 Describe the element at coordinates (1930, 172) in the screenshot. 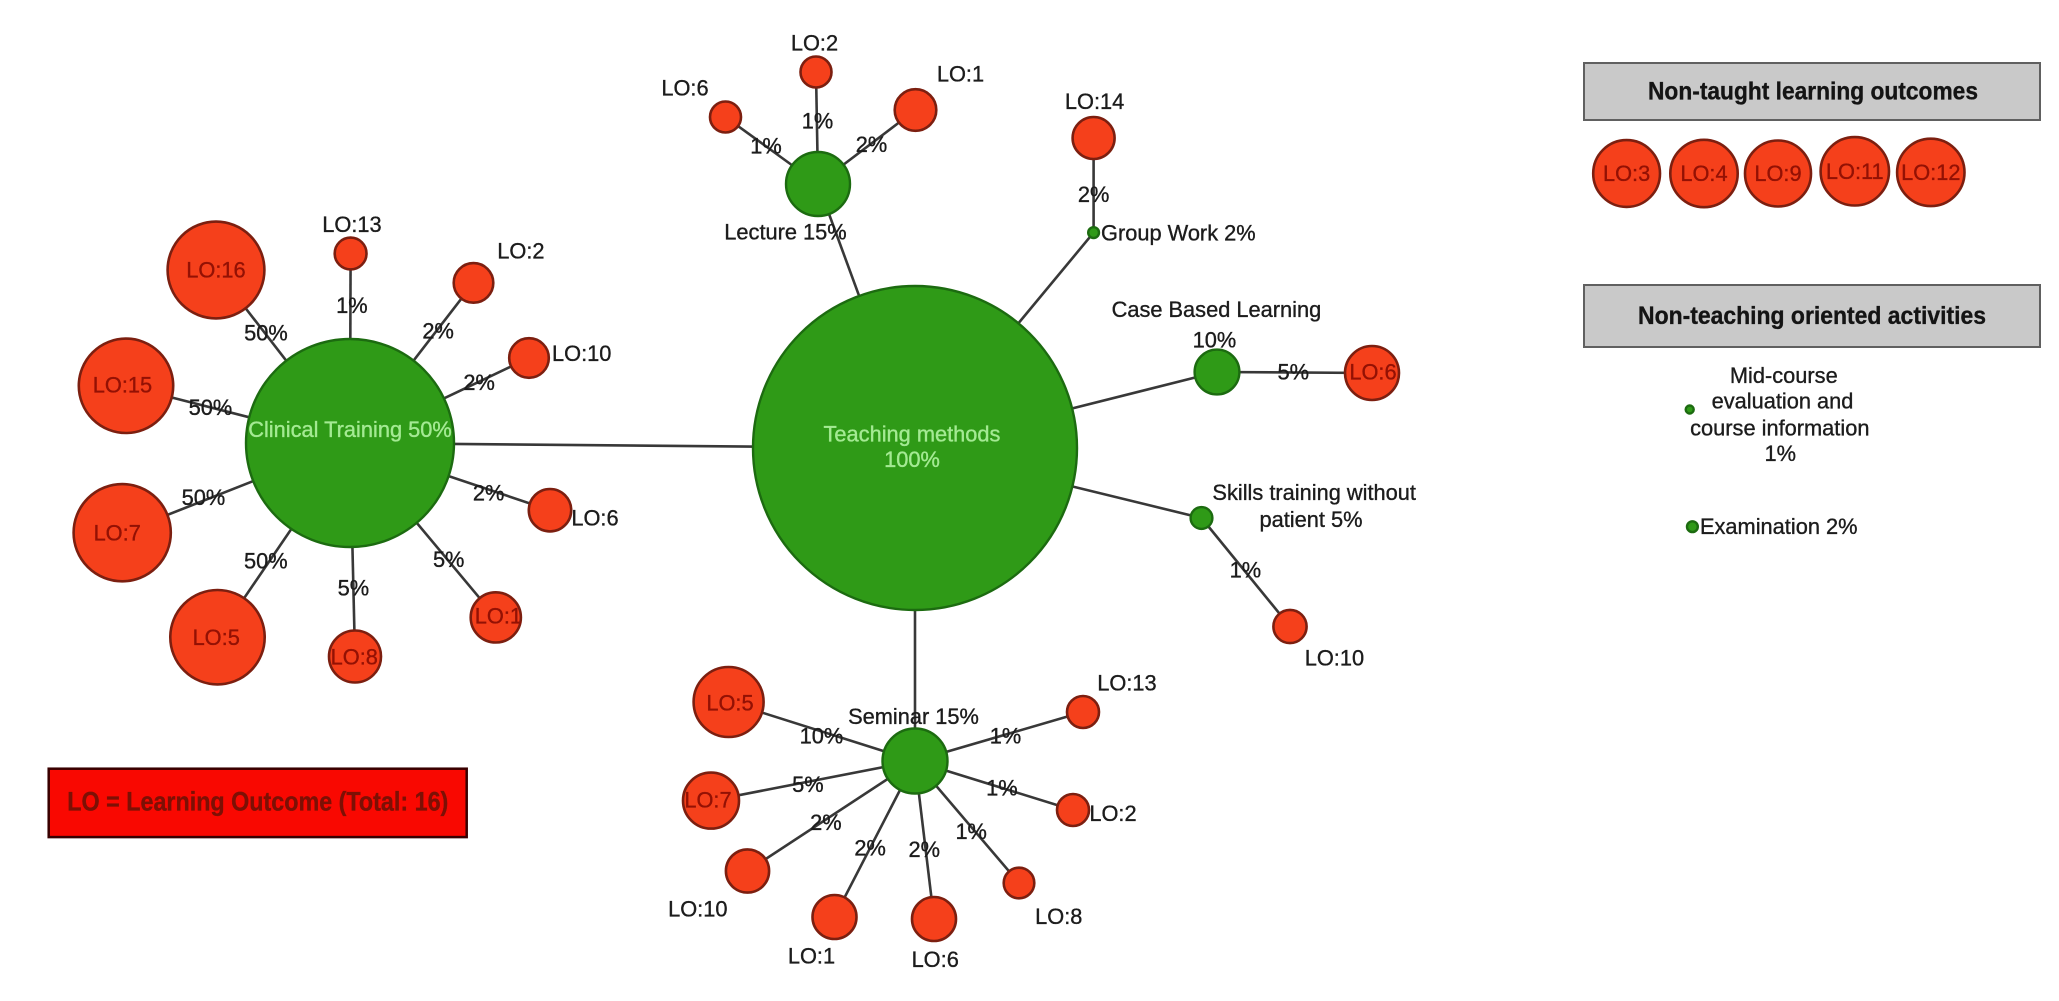

I see `svg-text: LO:12` at that location.